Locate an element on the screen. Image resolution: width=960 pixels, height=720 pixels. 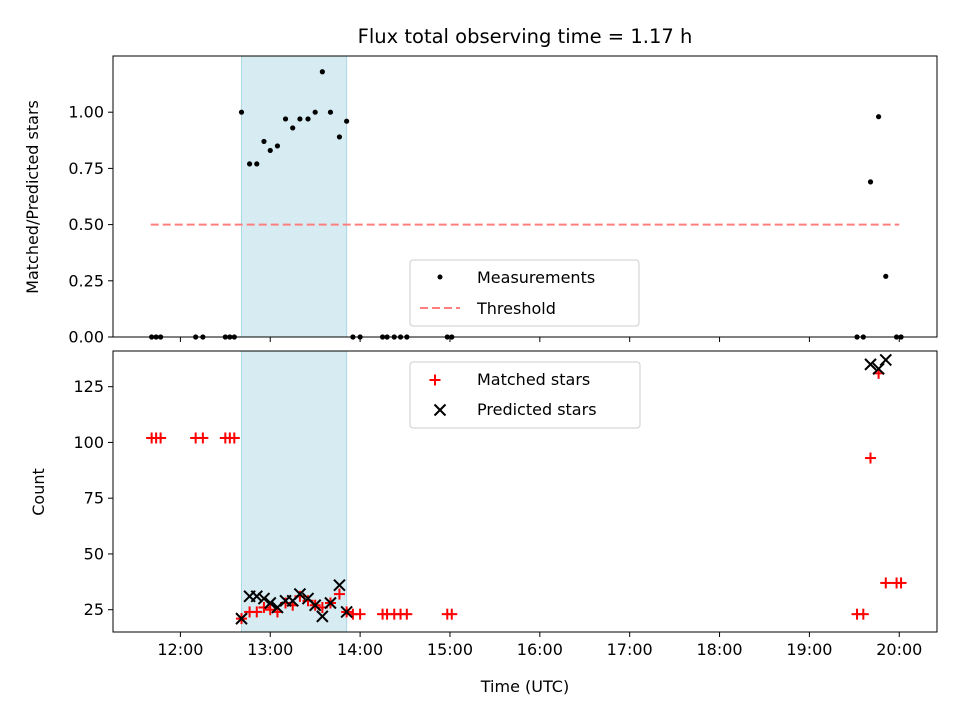
legend-measurements-label: Measurements is located at coordinates (536, 277).